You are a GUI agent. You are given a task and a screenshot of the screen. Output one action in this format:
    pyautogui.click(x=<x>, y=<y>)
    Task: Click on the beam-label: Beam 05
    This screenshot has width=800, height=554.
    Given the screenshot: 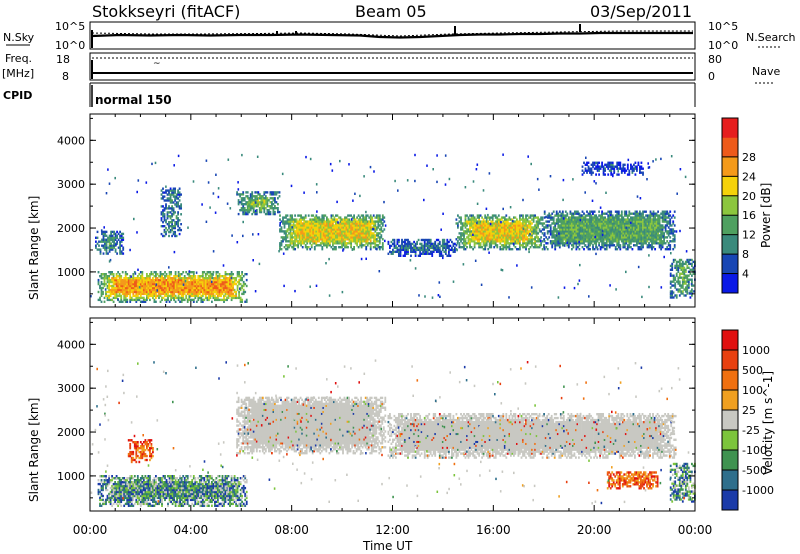 What is the action you would take?
    pyautogui.click(x=391, y=11)
    